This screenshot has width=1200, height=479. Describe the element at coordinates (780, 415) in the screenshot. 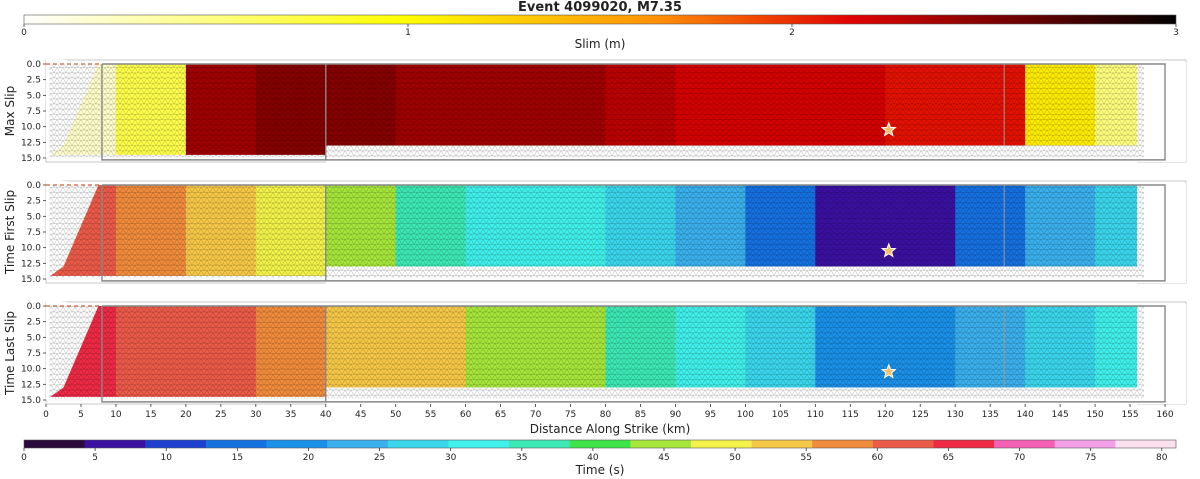

I see `x-tick-label: 105` at that location.